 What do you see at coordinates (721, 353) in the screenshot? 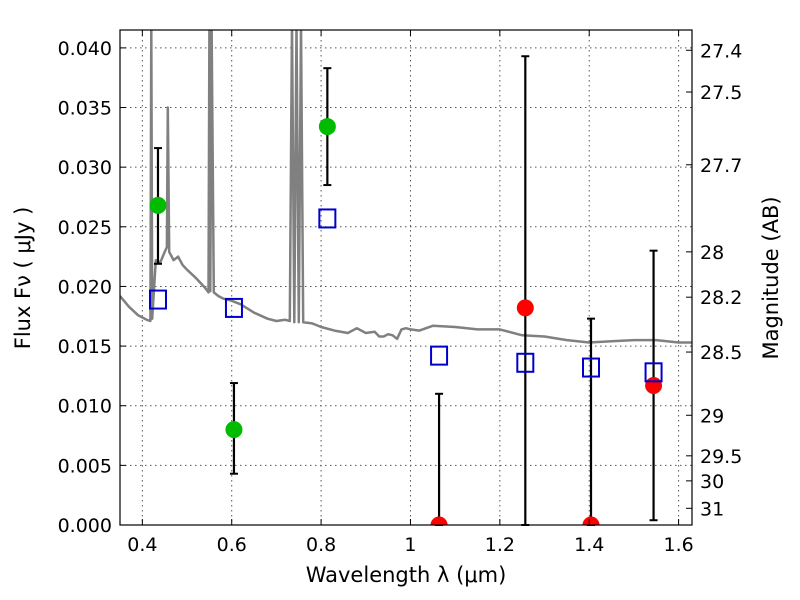
I see `y2-tick-label: 28.5` at bounding box center [721, 353].